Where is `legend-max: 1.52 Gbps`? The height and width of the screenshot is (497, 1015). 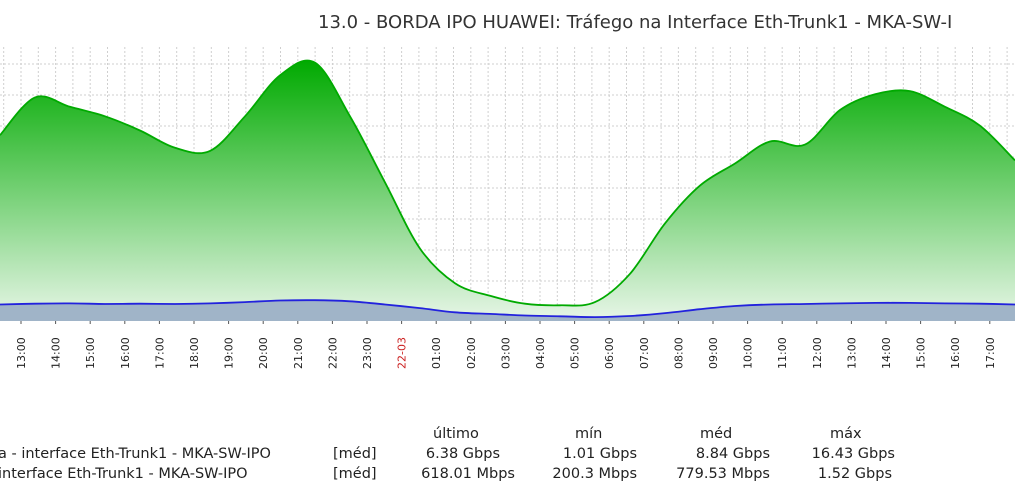 legend-max: 1.52 Gbps is located at coordinates (854, 474).